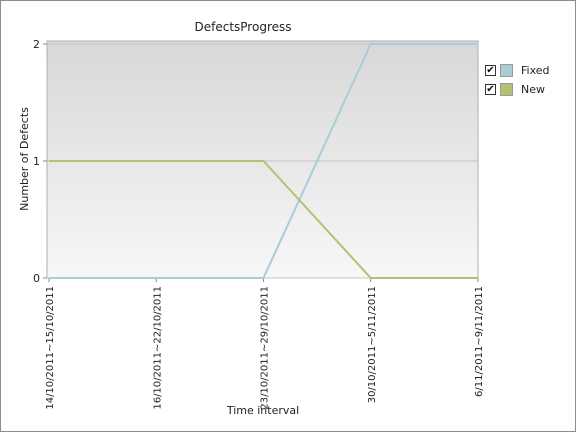  I want to click on x-tick-label-2: 23/10/2011~29/10/2011, so click(265, 348).